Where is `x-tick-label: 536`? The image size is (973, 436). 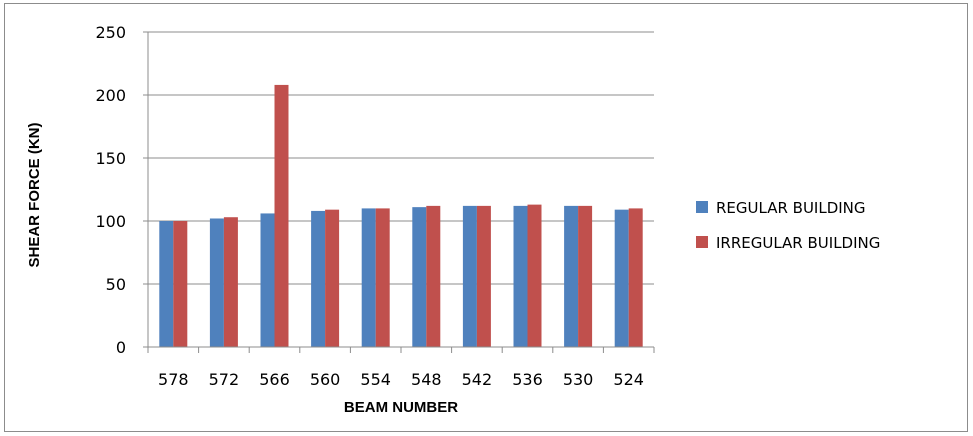
x-tick-label: 536 is located at coordinates (527, 379).